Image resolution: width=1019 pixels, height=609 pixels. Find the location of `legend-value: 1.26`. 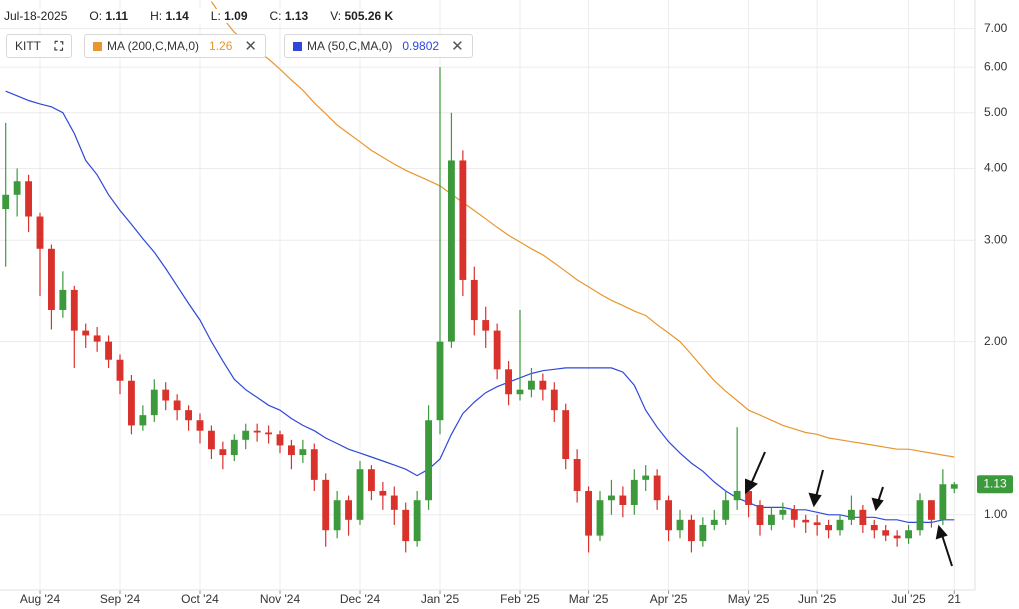

legend-value: 1.26 is located at coordinates (221, 46).